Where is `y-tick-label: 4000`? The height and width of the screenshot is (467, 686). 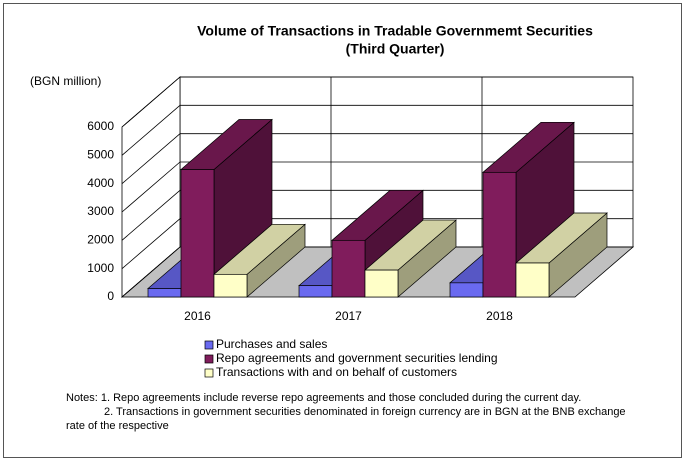
y-tick-label: 4000 is located at coordinates (100, 183).